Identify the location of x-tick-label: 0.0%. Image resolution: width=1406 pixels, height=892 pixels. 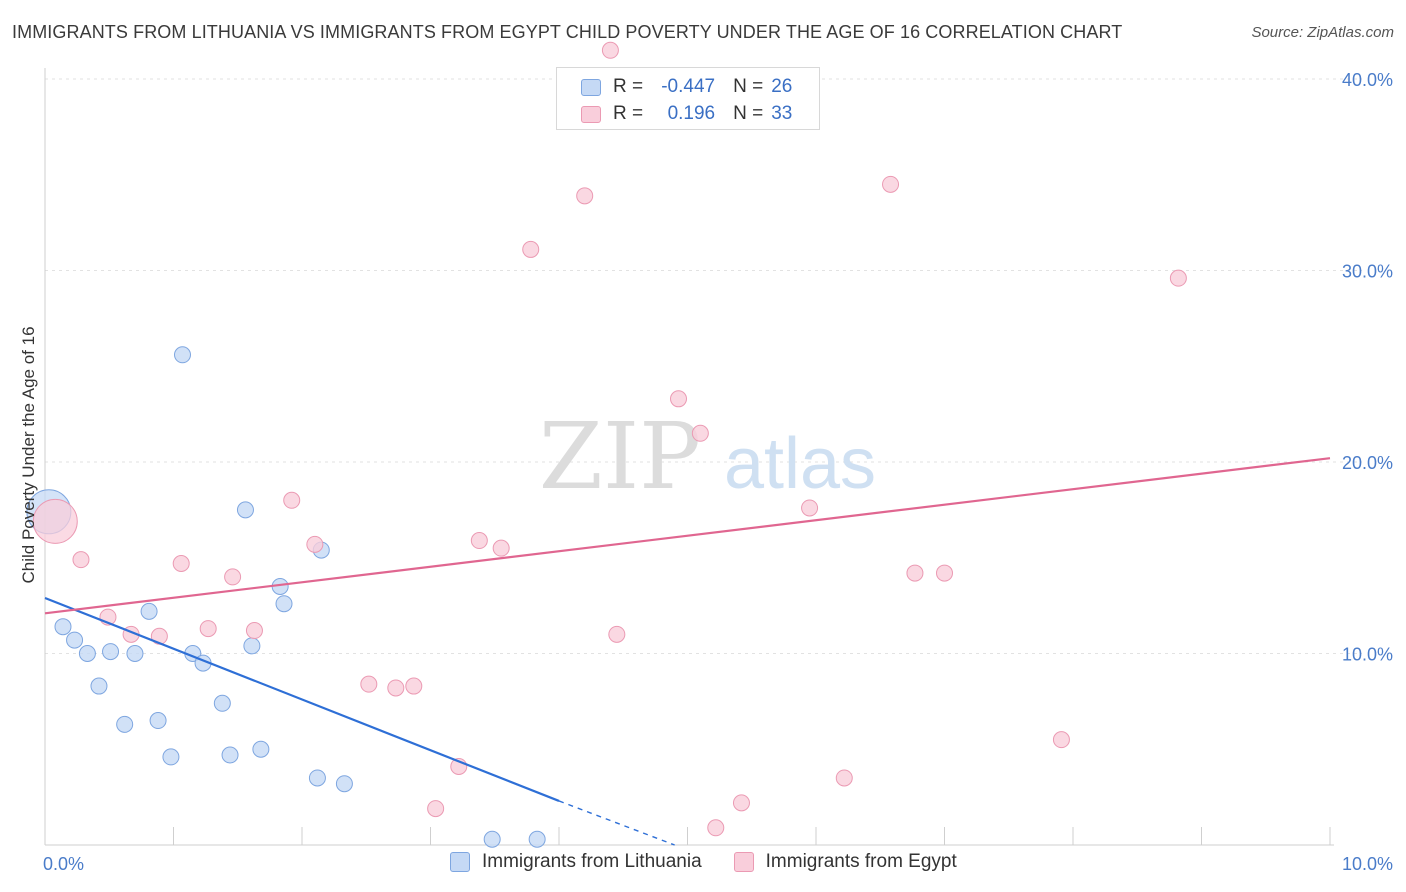
(63, 864).